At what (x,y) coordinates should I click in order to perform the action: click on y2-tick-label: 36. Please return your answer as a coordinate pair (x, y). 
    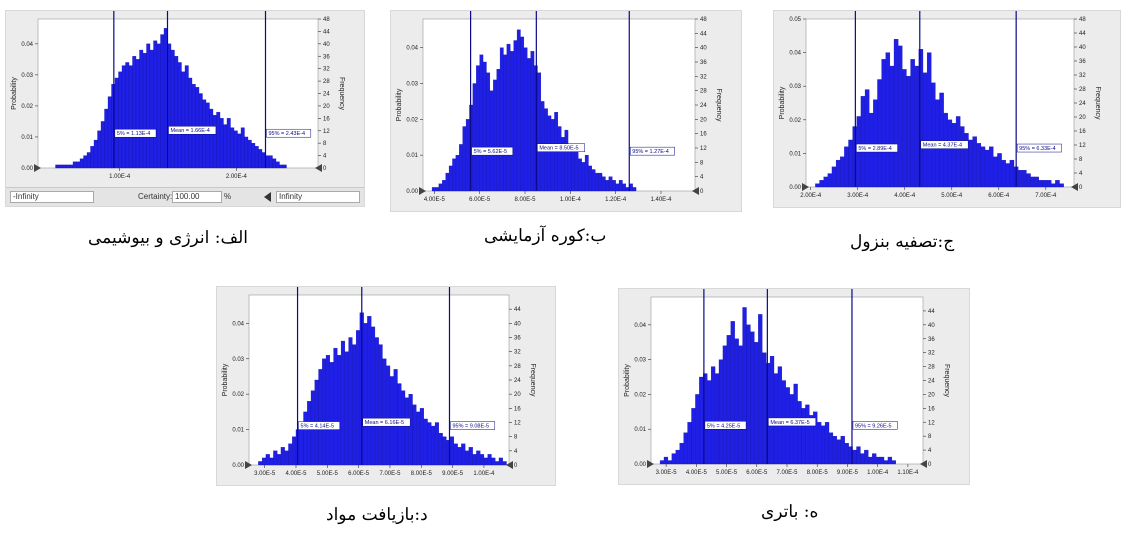
    Looking at the image, I should click on (1082, 62).